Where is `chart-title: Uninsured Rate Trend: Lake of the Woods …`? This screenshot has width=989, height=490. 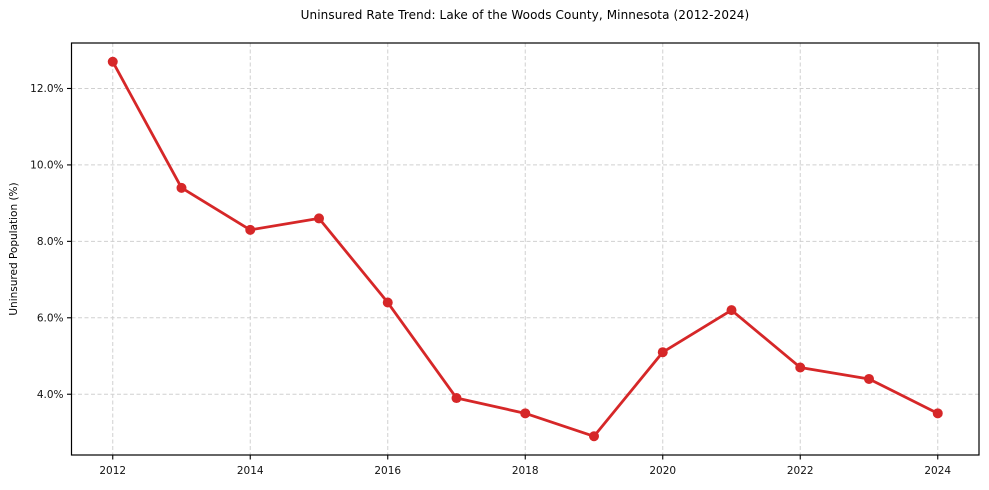 chart-title: Uninsured Rate Trend: Lake of the Woods … is located at coordinates (525, 15).